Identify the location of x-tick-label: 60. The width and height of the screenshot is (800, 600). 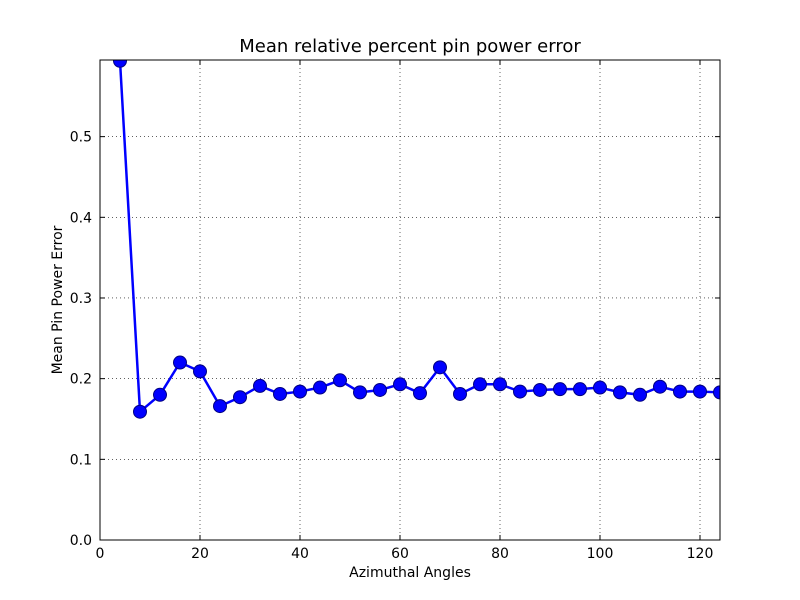
(400, 554).